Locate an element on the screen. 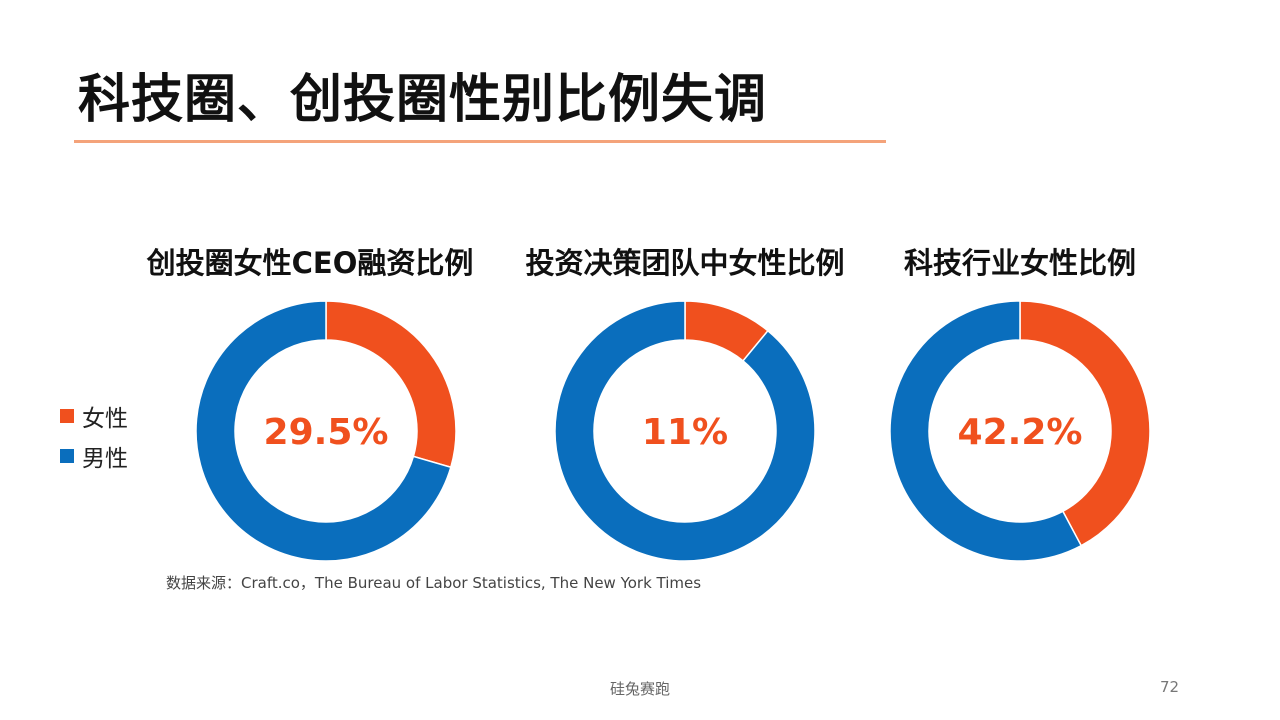 The image size is (1280, 720). donut-chart-ceo-funding: 29.5% is located at coordinates (326, 431).